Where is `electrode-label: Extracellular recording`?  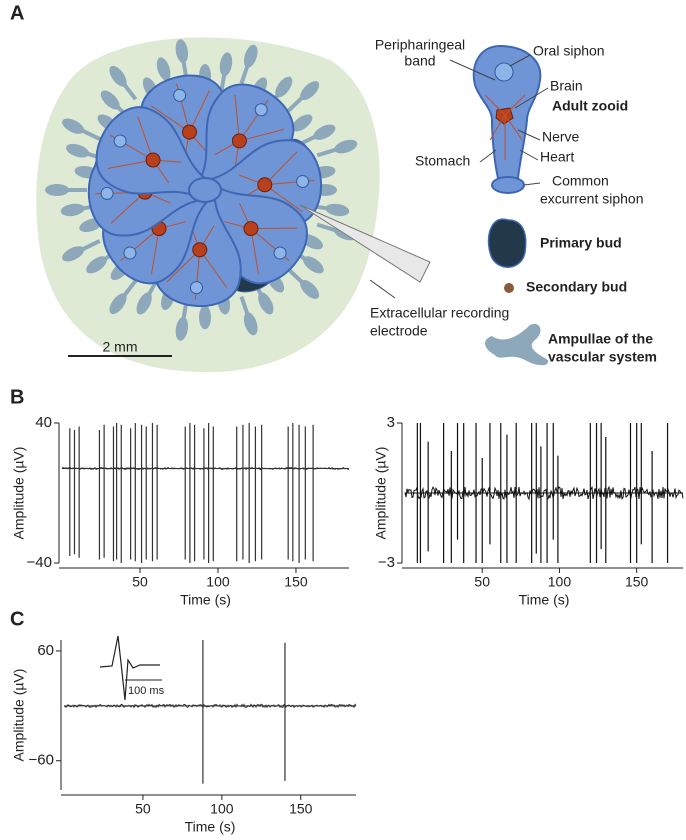
electrode-label: Extracellular recording is located at coordinates (439, 313).